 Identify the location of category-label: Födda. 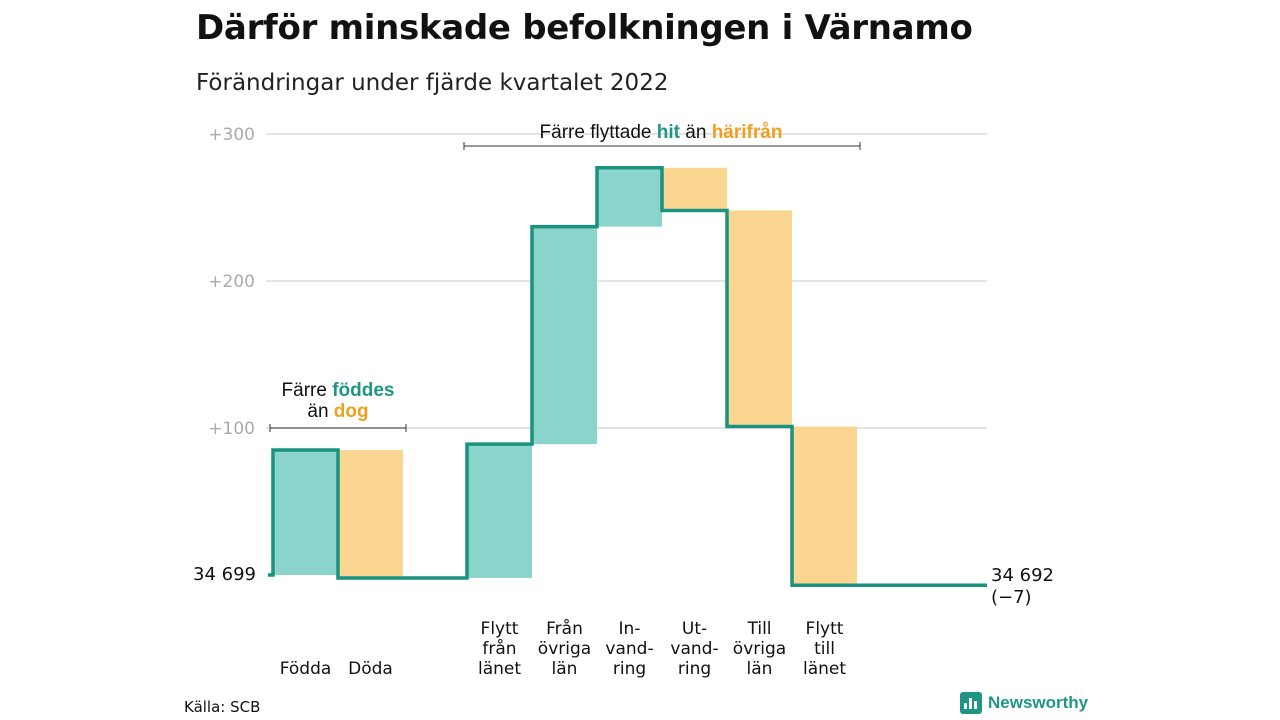
(306, 669).